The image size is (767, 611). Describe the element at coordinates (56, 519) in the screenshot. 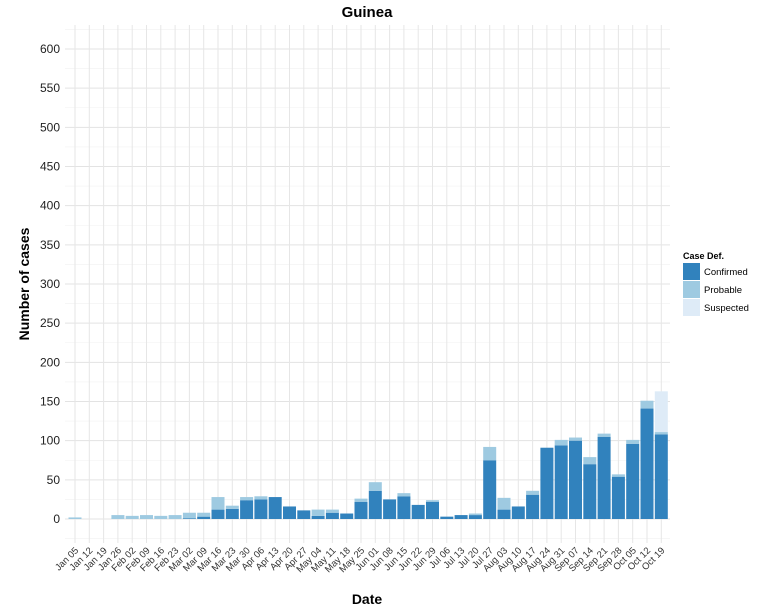

I see `y-tick-label: 0` at that location.